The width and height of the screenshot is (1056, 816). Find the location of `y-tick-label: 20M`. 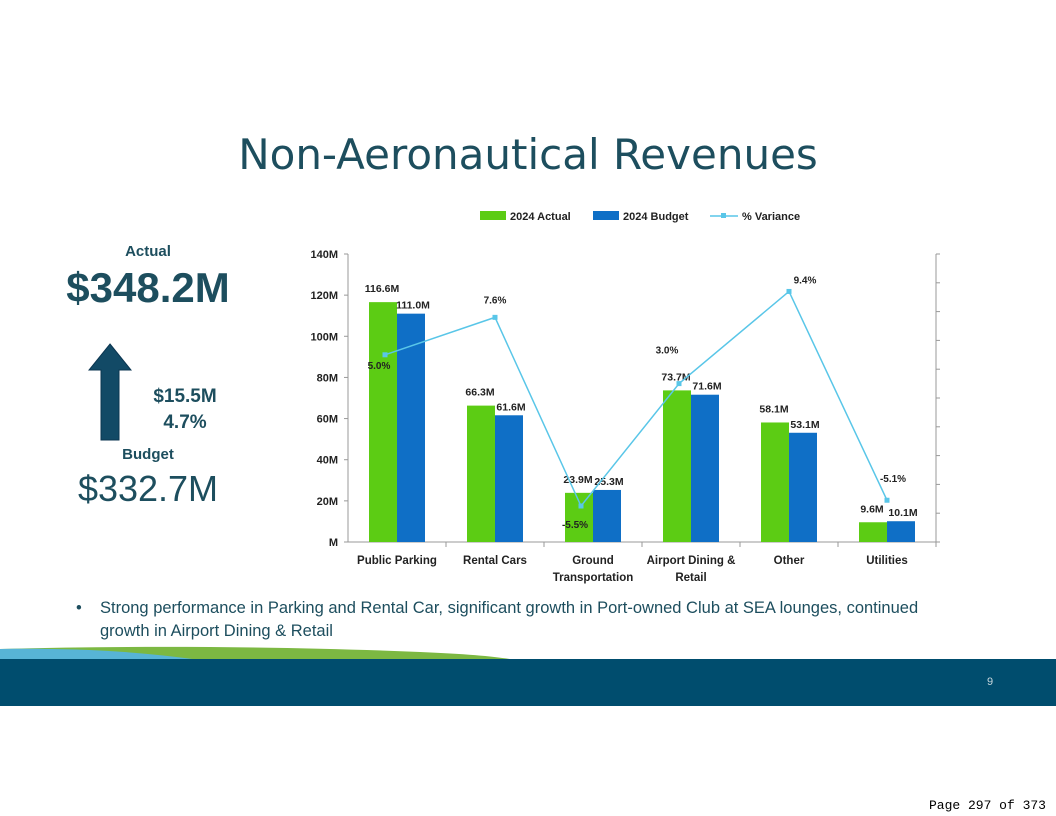

y-tick-label: 20M is located at coordinates (327, 502).